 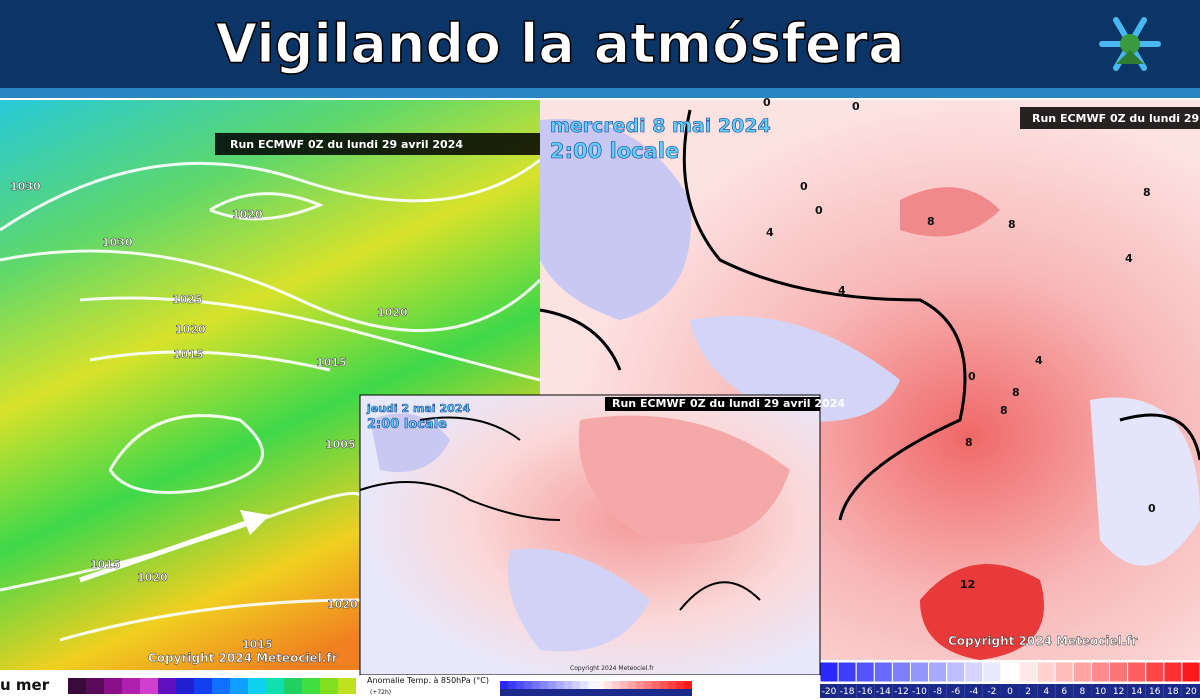 What do you see at coordinates (187, 299) in the screenshot?
I see `isobar-label: 1025` at bounding box center [187, 299].